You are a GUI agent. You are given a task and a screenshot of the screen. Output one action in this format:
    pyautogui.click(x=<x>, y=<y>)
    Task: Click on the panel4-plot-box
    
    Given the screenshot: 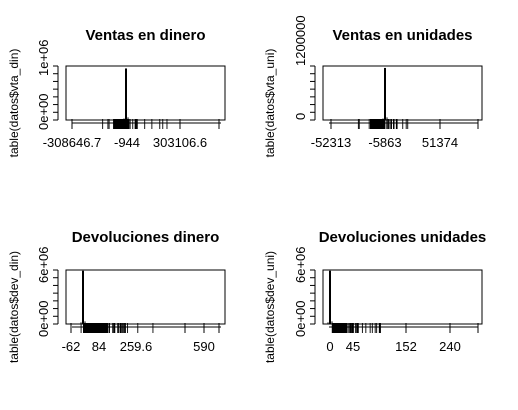 What is the action you would take?
    pyautogui.click(x=402, y=297)
    